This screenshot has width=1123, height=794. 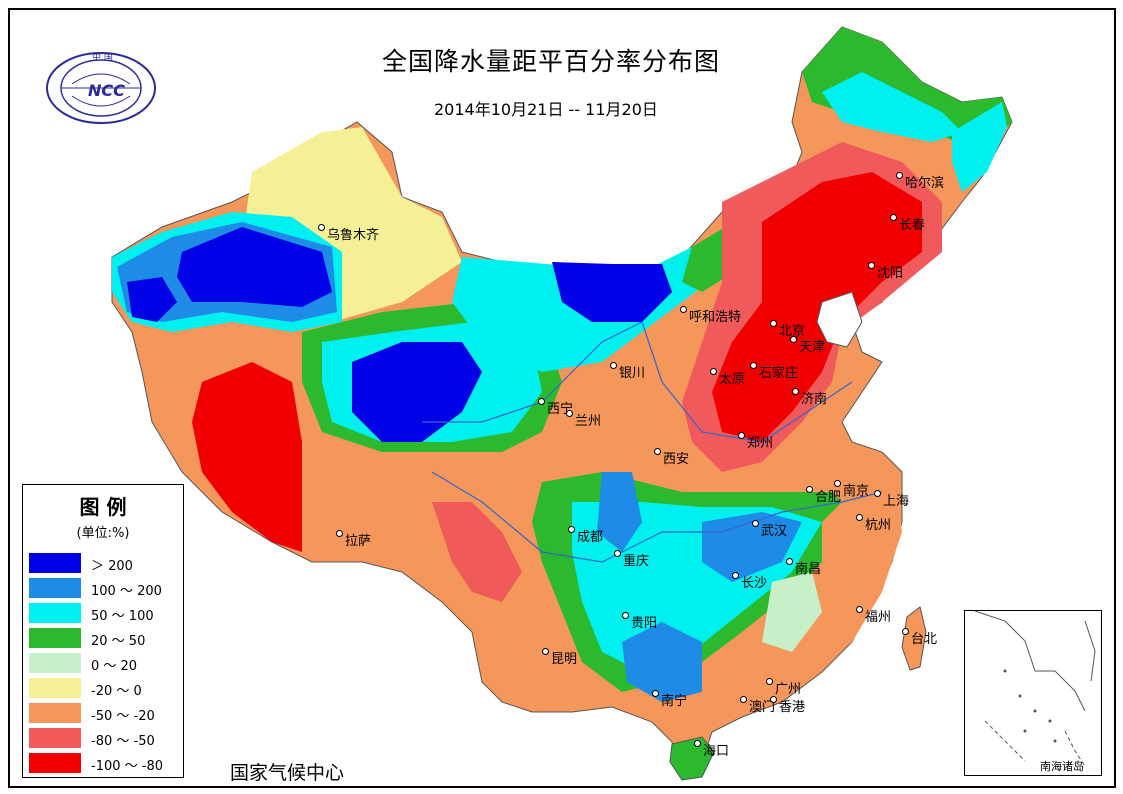 I want to click on city-label: 石家庄, so click(x=774, y=371).